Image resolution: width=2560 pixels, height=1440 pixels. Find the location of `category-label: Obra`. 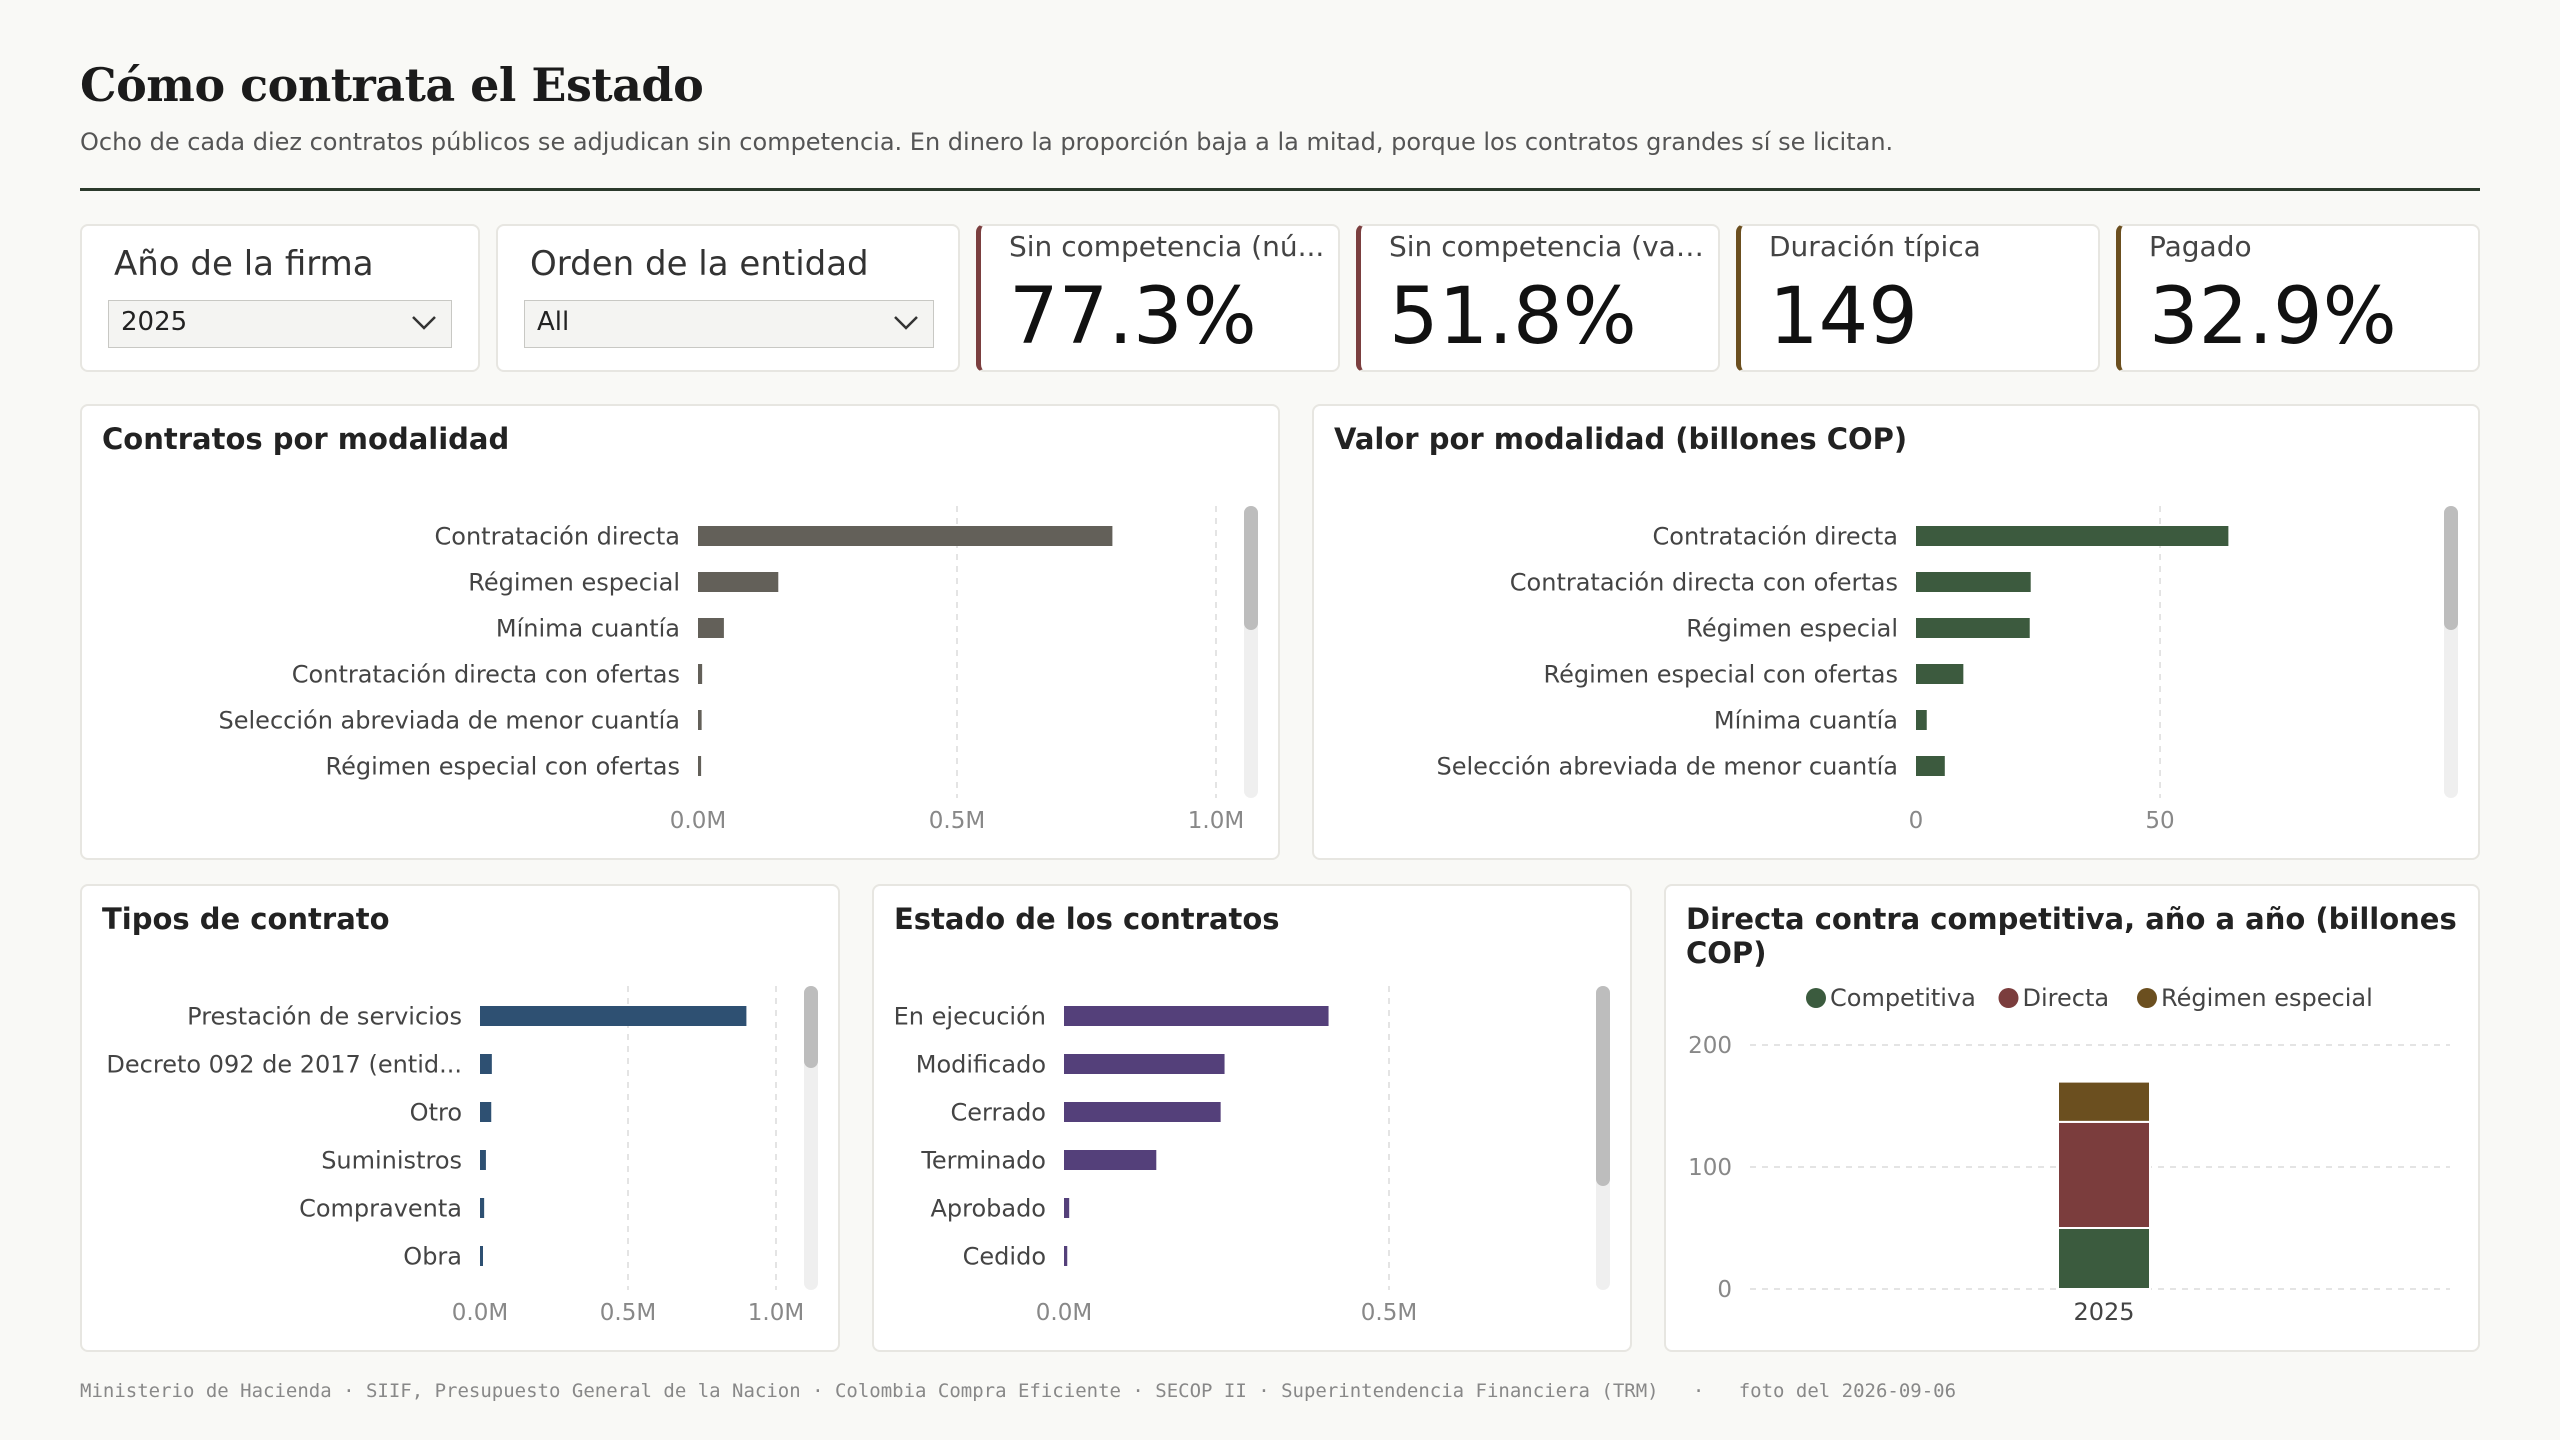

category-label: Obra is located at coordinates (432, 1256).